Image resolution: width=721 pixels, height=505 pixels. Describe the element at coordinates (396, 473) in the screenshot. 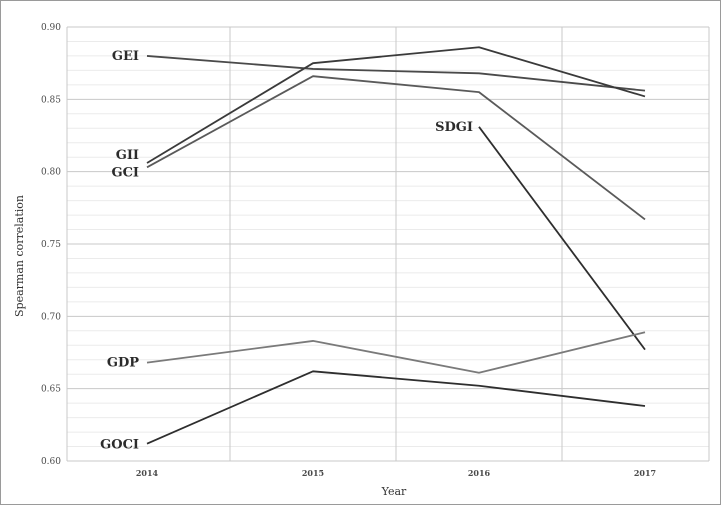

I see `x-axis-ticks: 2014 2015 2016 2017` at that location.